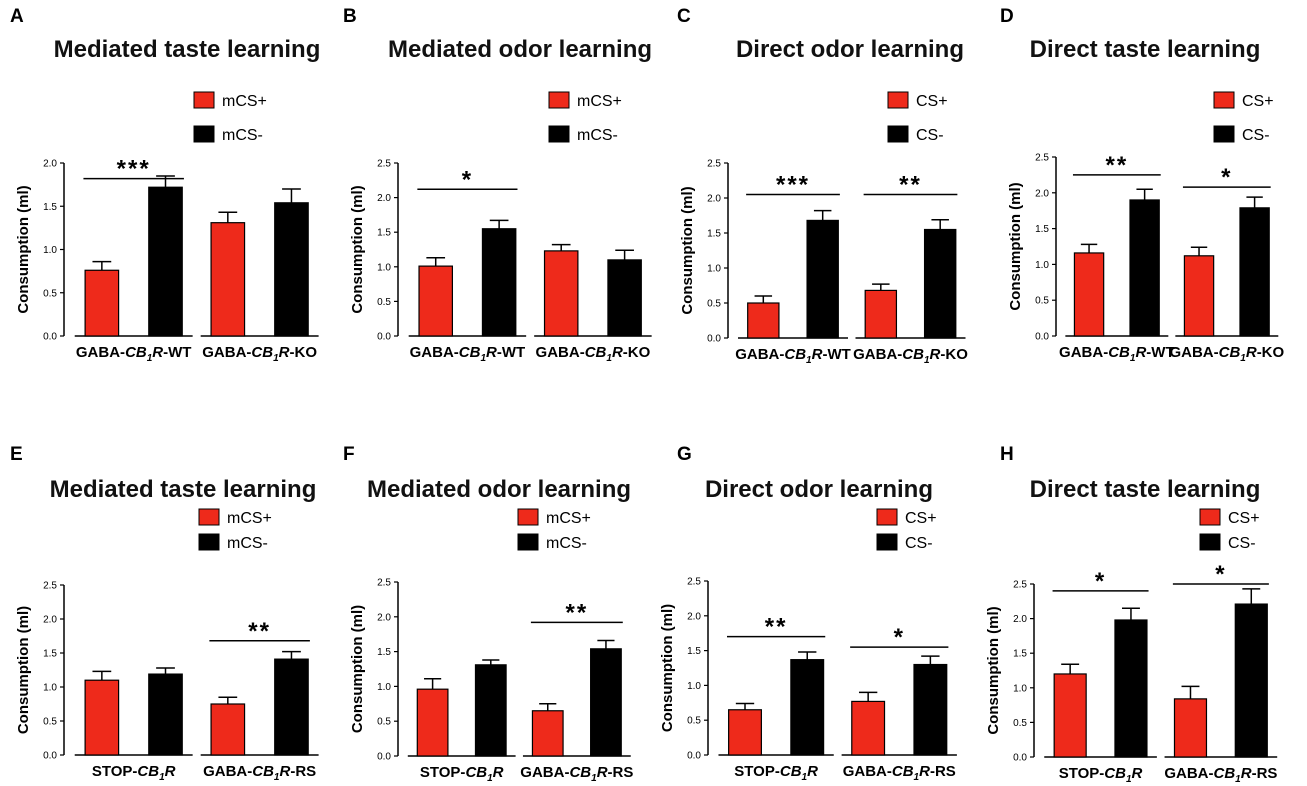 This screenshot has height=786, width=1307. What do you see at coordinates (793, 185) in the screenshot?
I see `significance-stars: ***` at bounding box center [793, 185].